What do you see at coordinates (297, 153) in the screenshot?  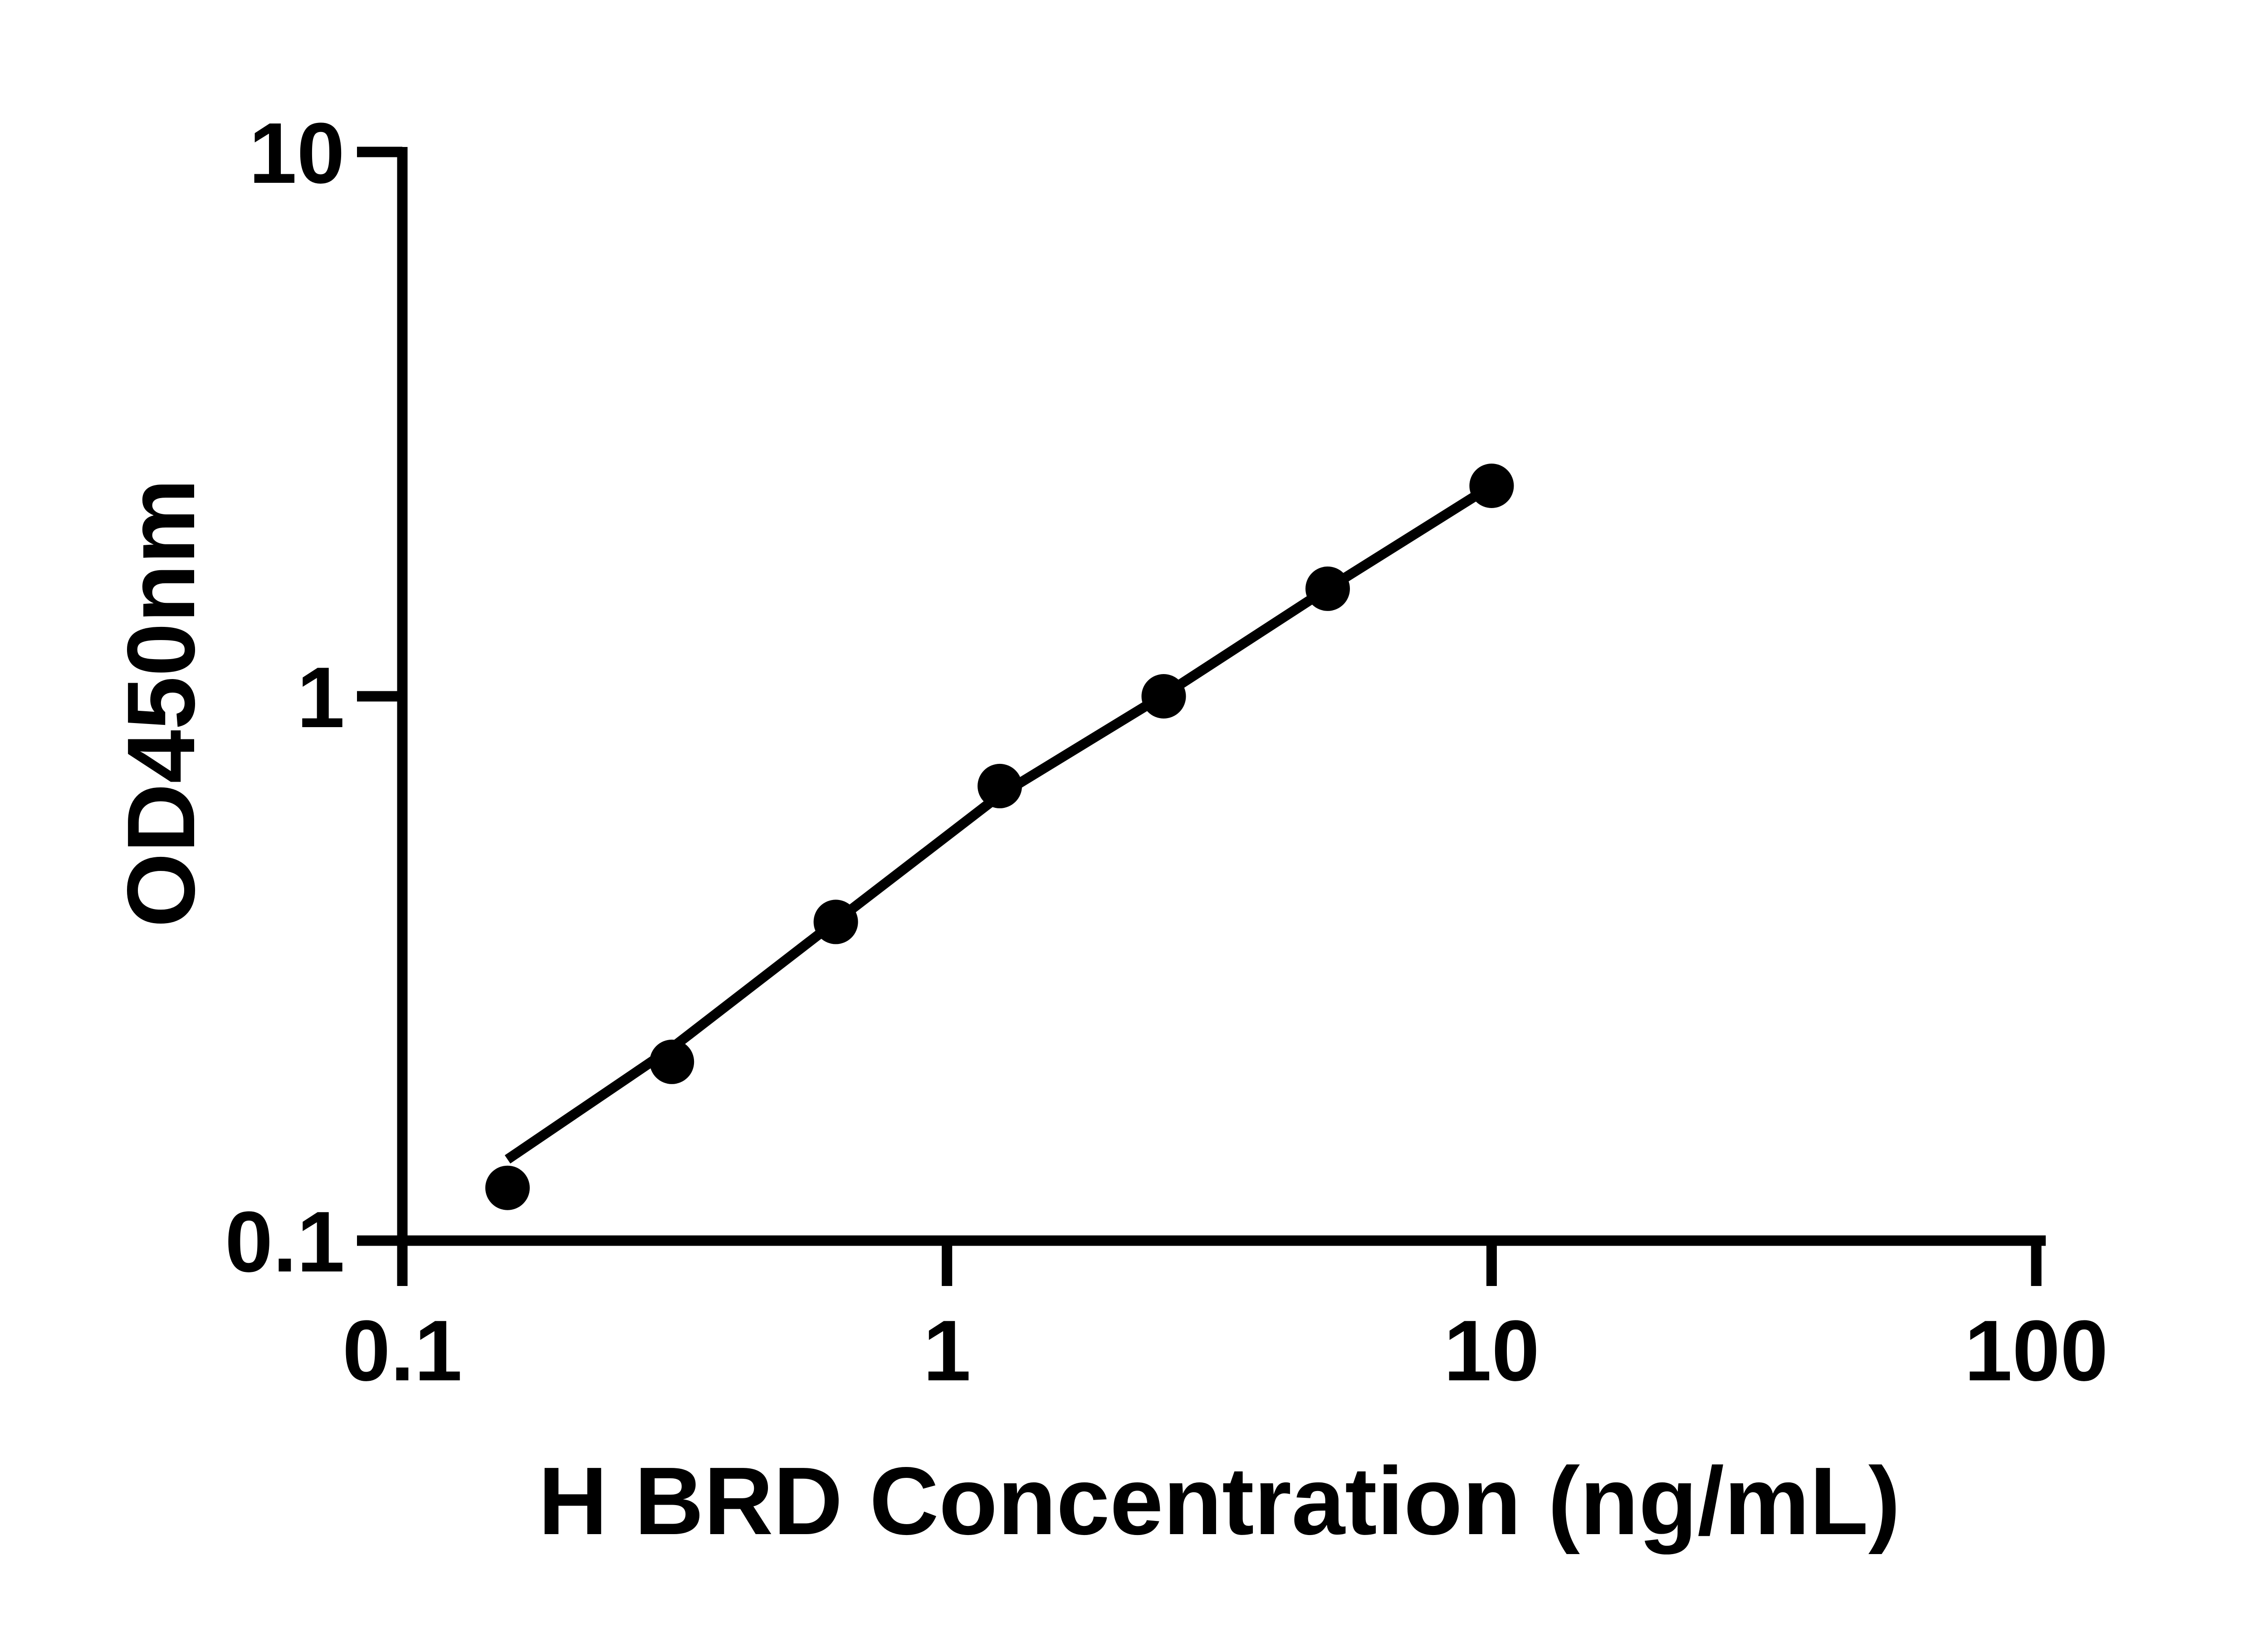 I see `y-tick-label: 10` at bounding box center [297, 153].